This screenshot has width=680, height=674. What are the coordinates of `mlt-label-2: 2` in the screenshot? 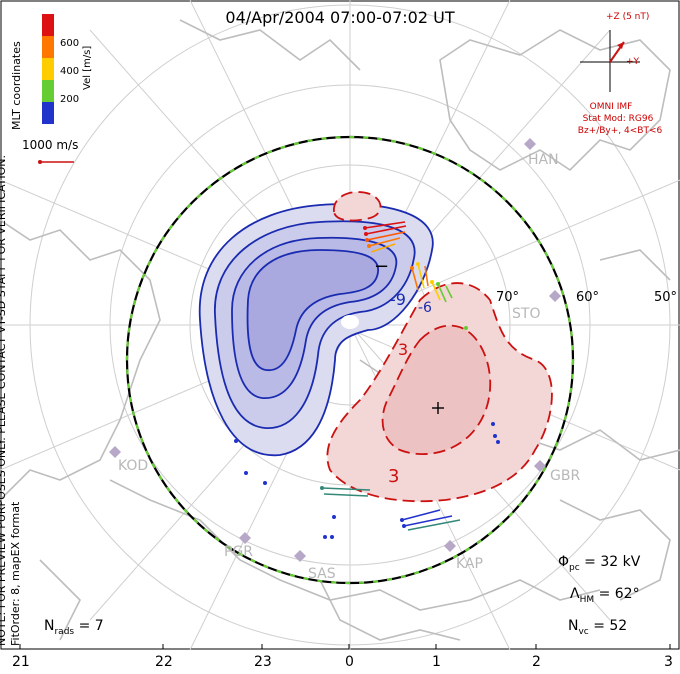 It's located at (536, 662).